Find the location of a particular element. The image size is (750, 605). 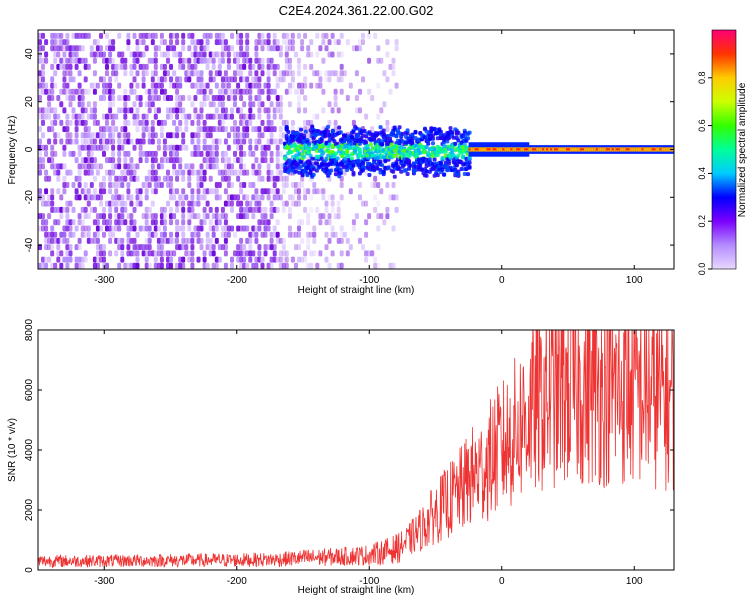

heatmap-x-tick-label: -200 is located at coordinates (237, 280).